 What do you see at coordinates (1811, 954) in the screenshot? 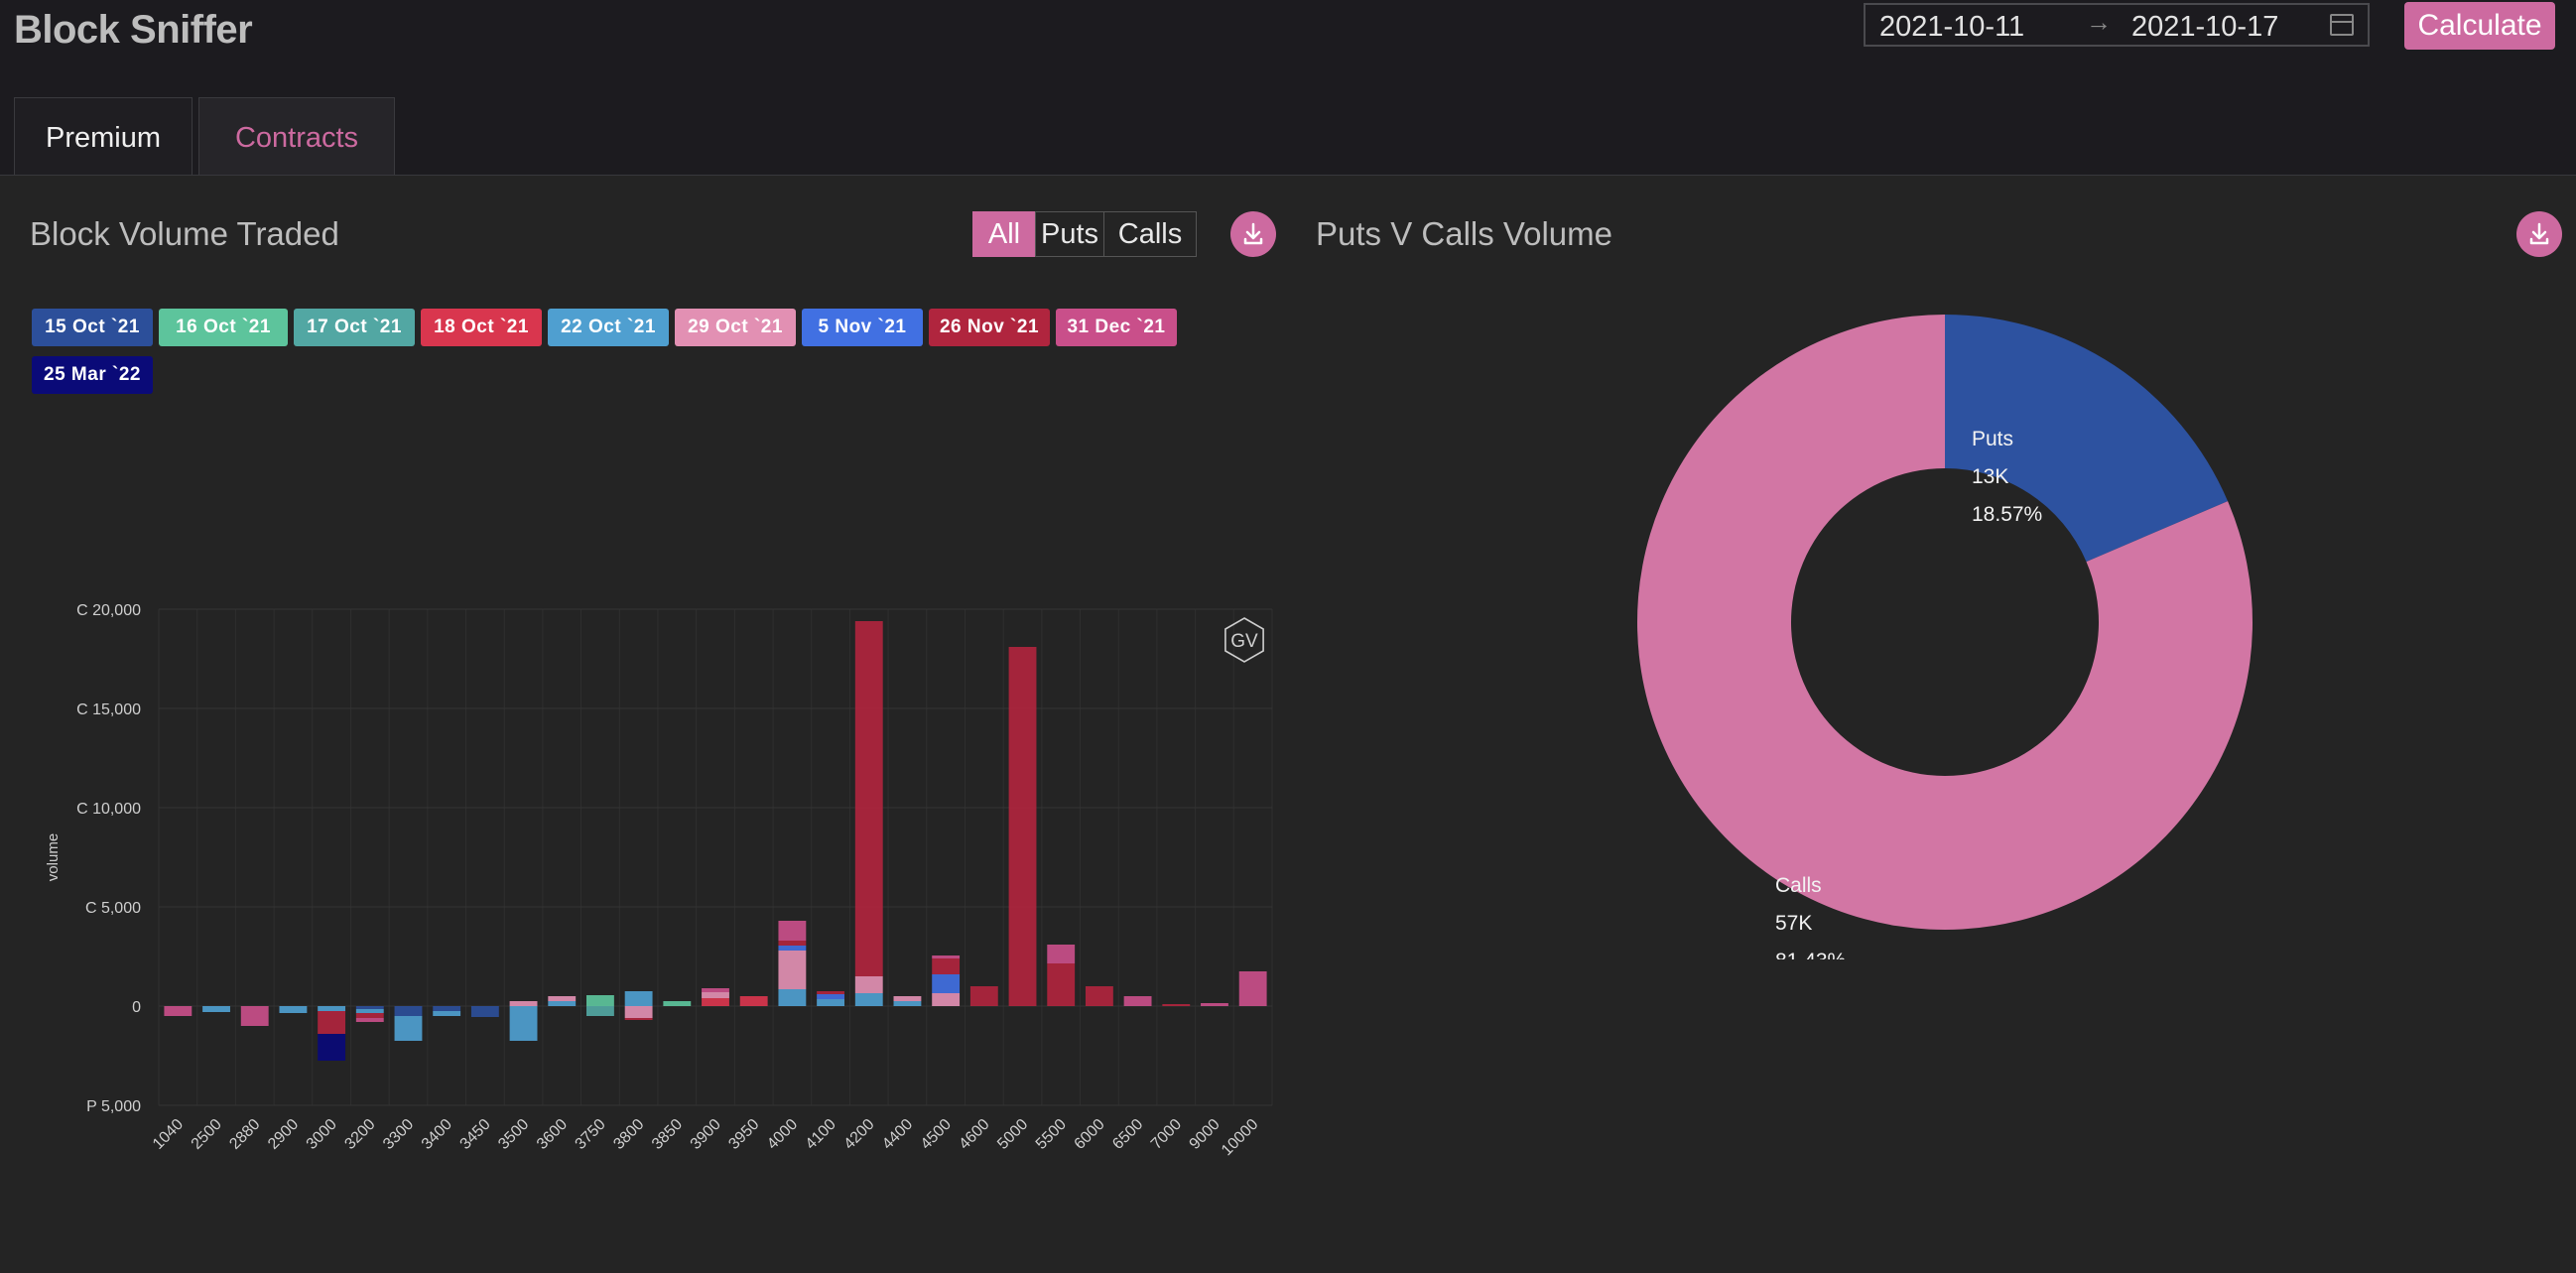
I see `donut-label: 81.43%` at bounding box center [1811, 954].